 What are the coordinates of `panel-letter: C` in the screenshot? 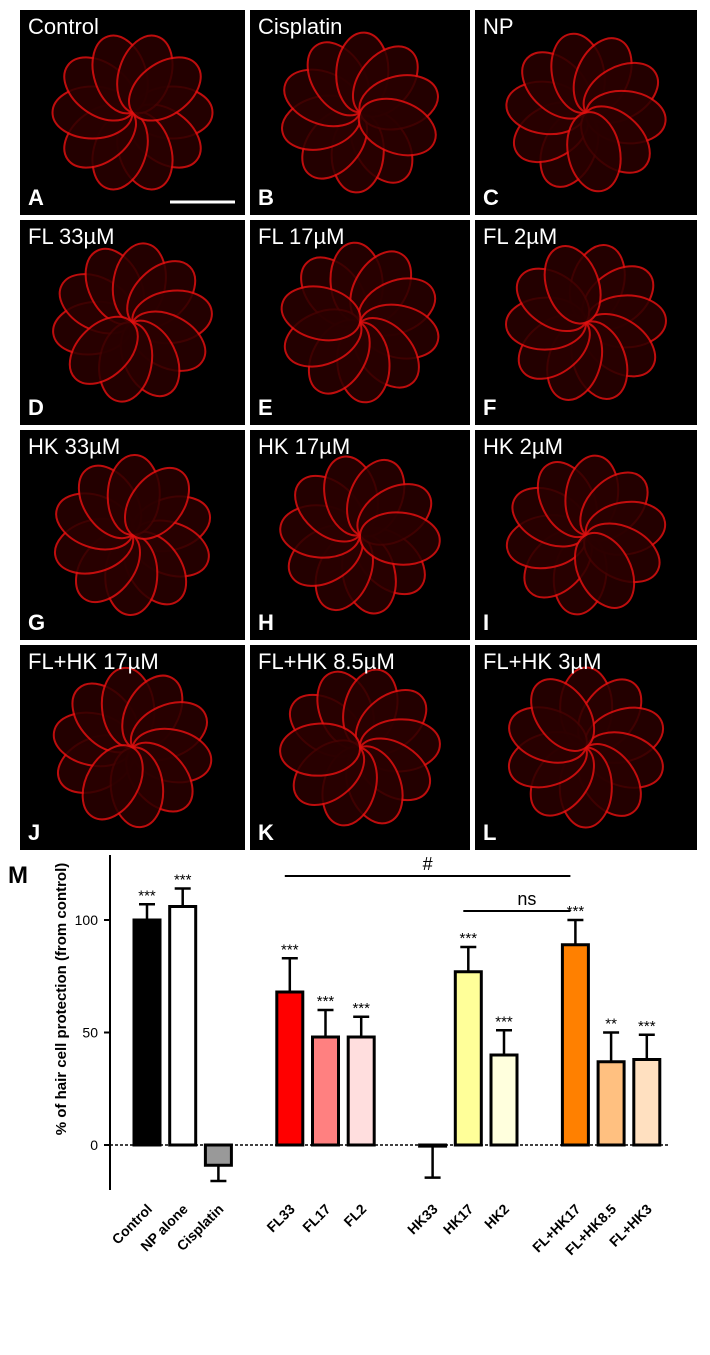 It's located at (491, 197).